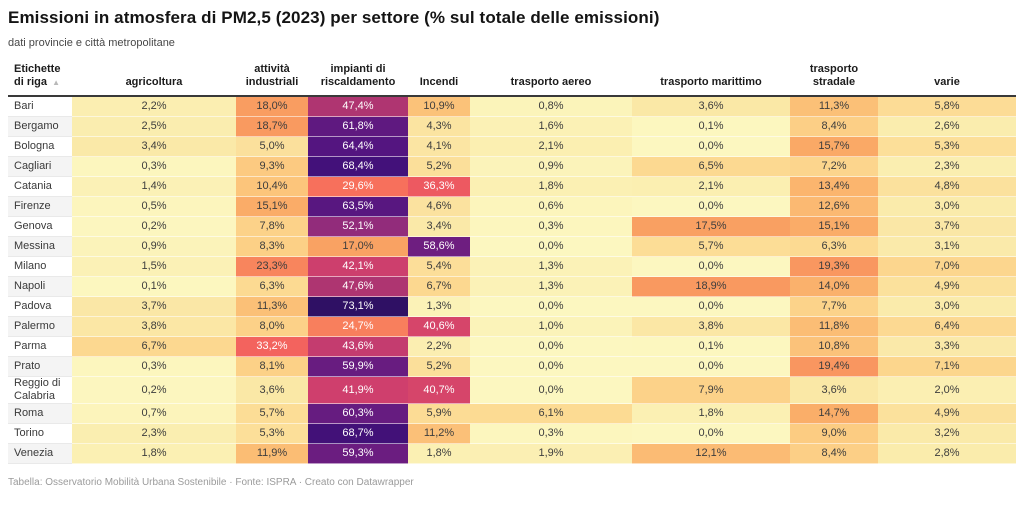  I want to click on cell-catania-agricoltura: 1,4%, so click(154, 186).